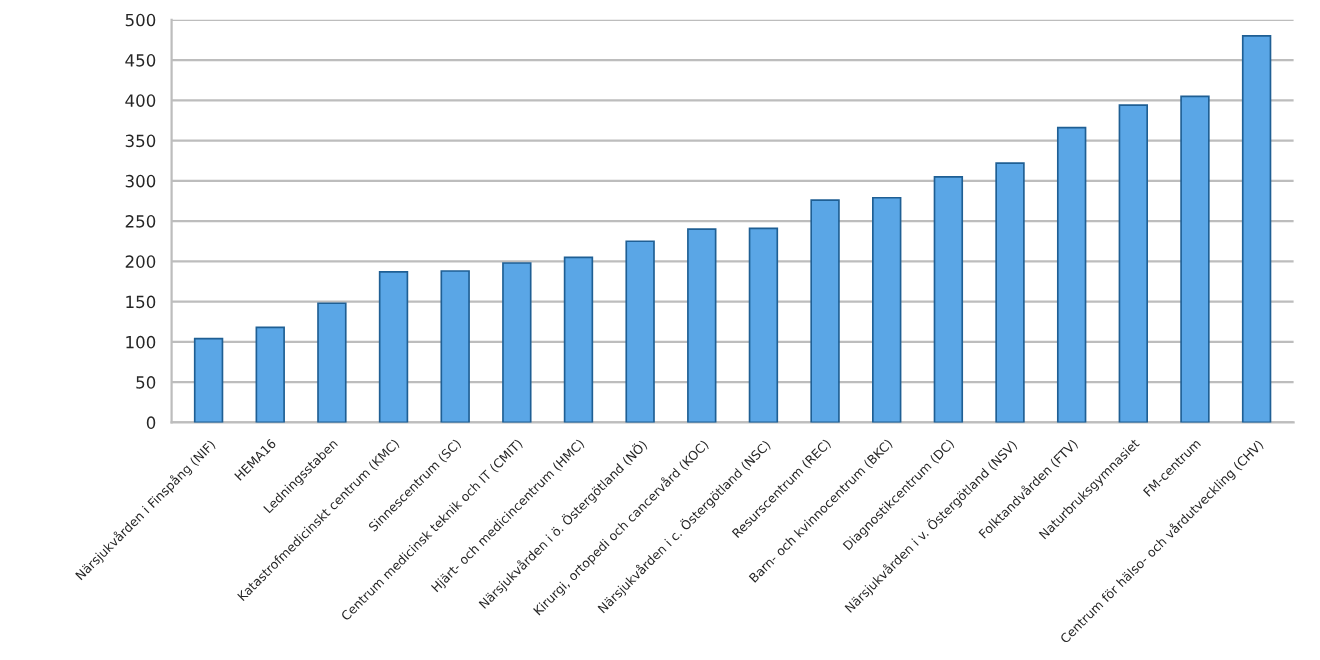  Describe the element at coordinates (140, 261) in the screenshot. I see `y-tick-label: 200` at that location.